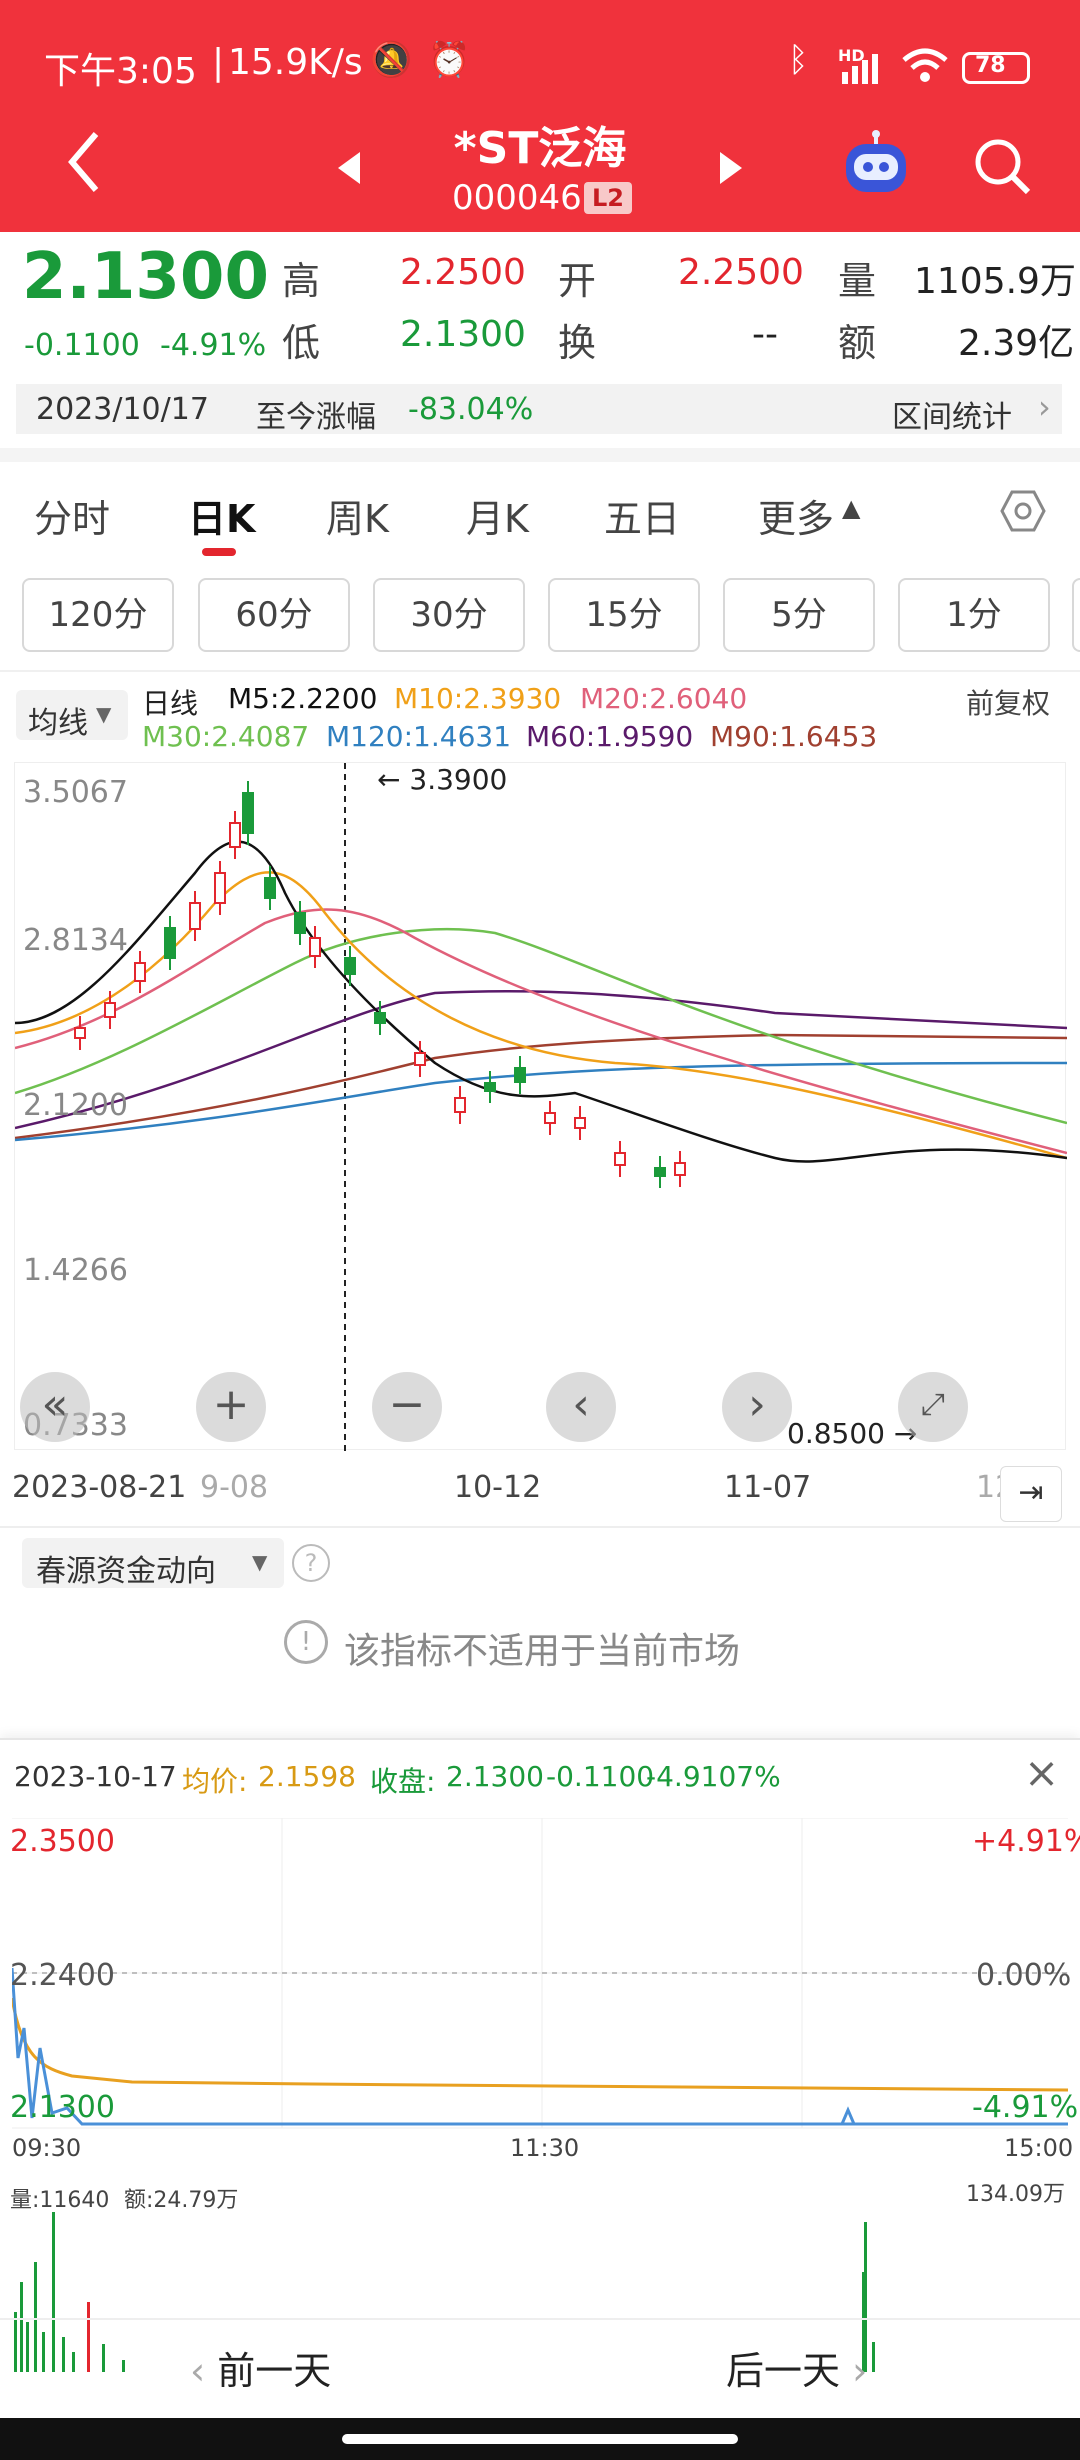  What do you see at coordinates (577, 281) in the screenshot?
I see `open-label: 开` at bounding box center [577, 281].